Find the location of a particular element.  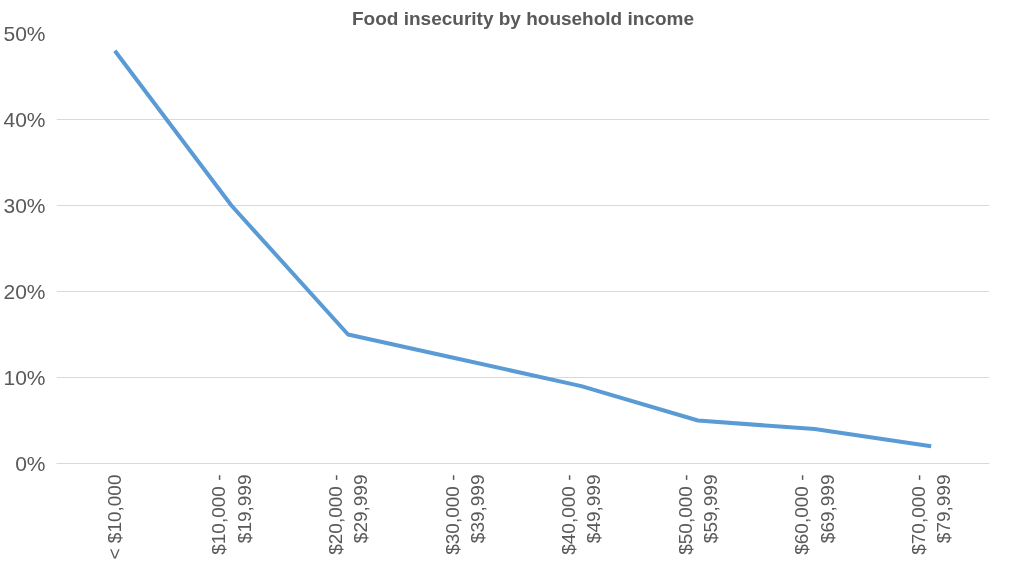

x-tick-label: $70,000 - $79,999 is located at coordinates (931, 514).